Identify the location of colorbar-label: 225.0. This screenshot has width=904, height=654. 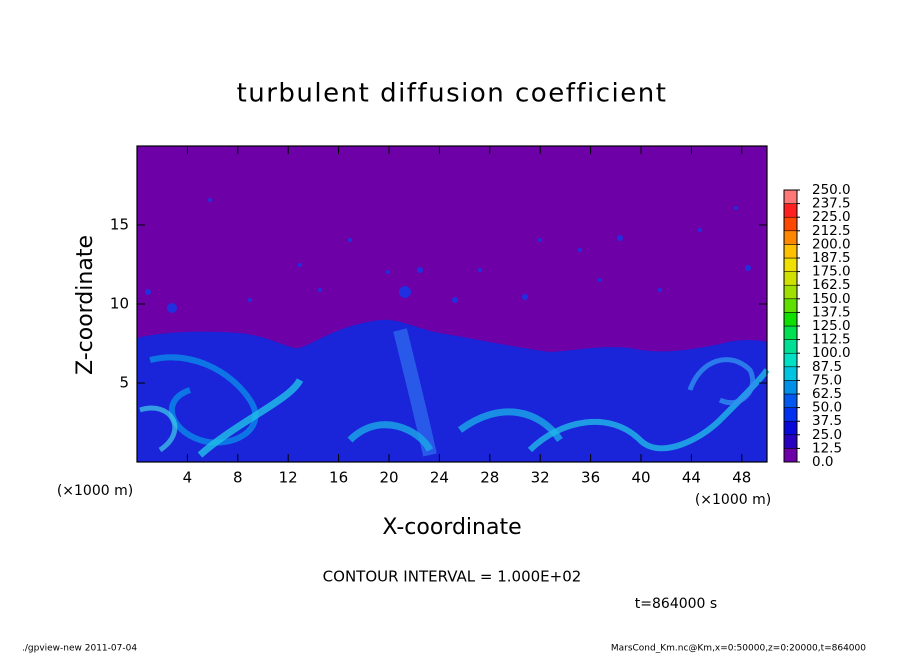
(831, 217).